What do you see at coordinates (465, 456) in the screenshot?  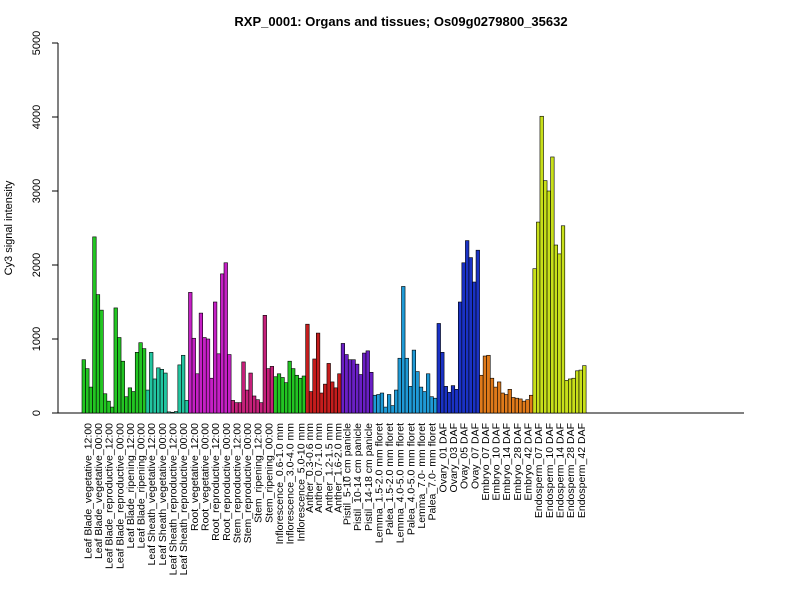 I see `category-label: Ovay_05 DAF` at bounding box center [465, 456].